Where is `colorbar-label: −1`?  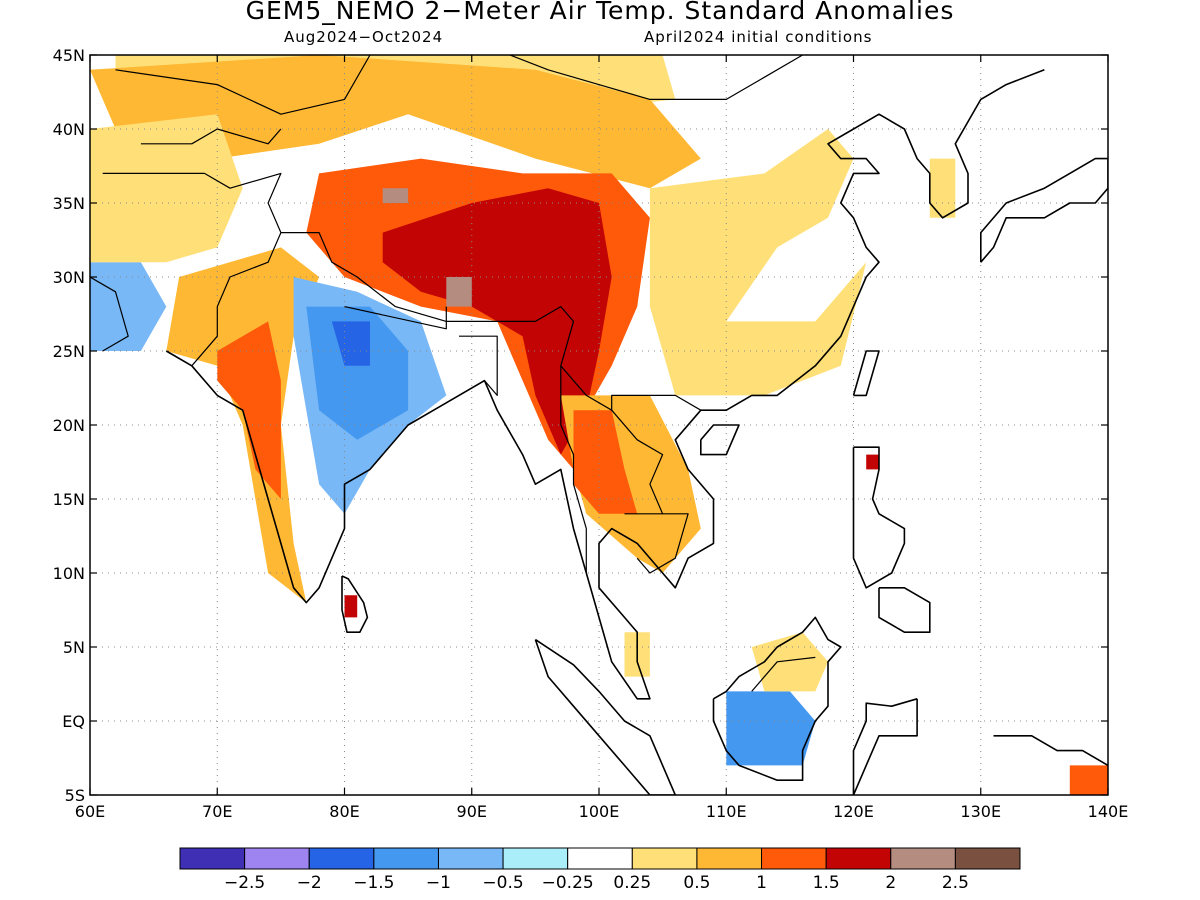
colorbar-label: −1 is located at coordinates (438, 883).